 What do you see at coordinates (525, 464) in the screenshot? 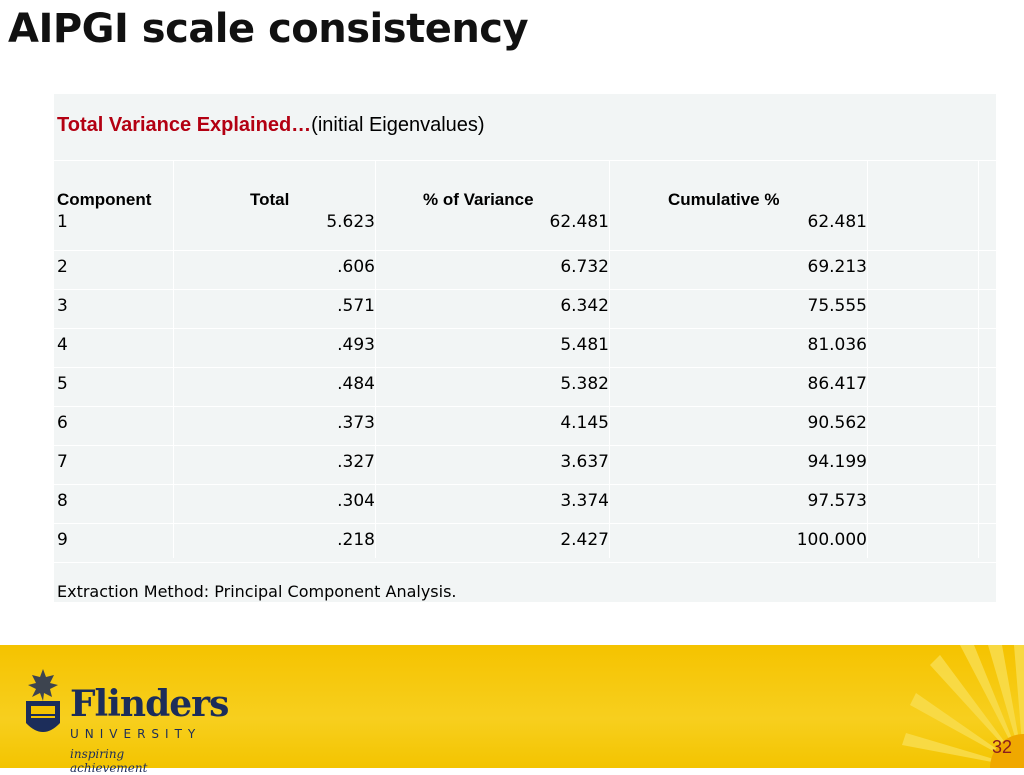
I see `table-row: 7 .327 3.637 94.199` at bounding box center [525, 464].